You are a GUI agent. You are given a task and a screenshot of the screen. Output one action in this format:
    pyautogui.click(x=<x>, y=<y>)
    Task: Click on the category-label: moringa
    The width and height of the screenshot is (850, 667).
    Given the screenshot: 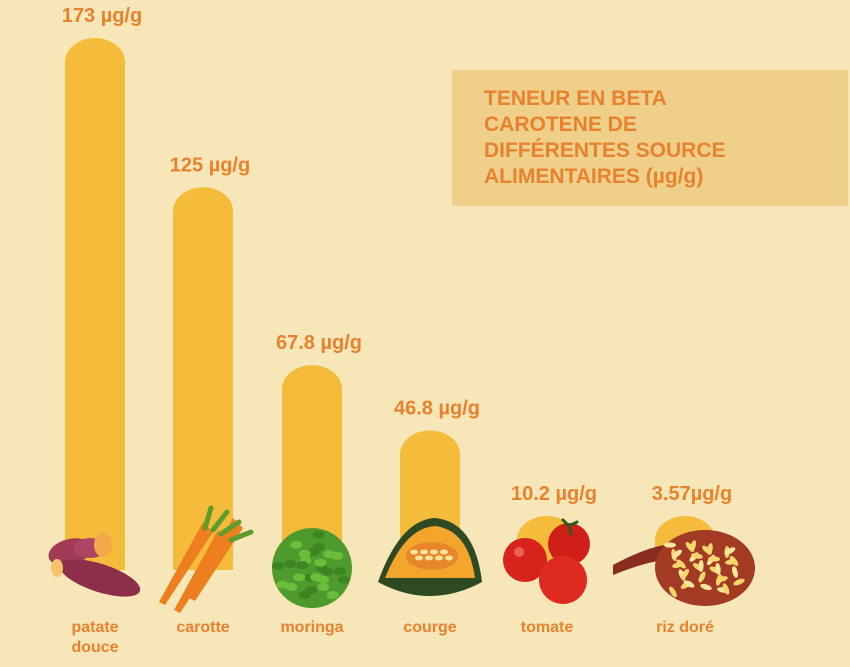 What is the action you would take?
    pyautogui.click(x=311, y=627)
    